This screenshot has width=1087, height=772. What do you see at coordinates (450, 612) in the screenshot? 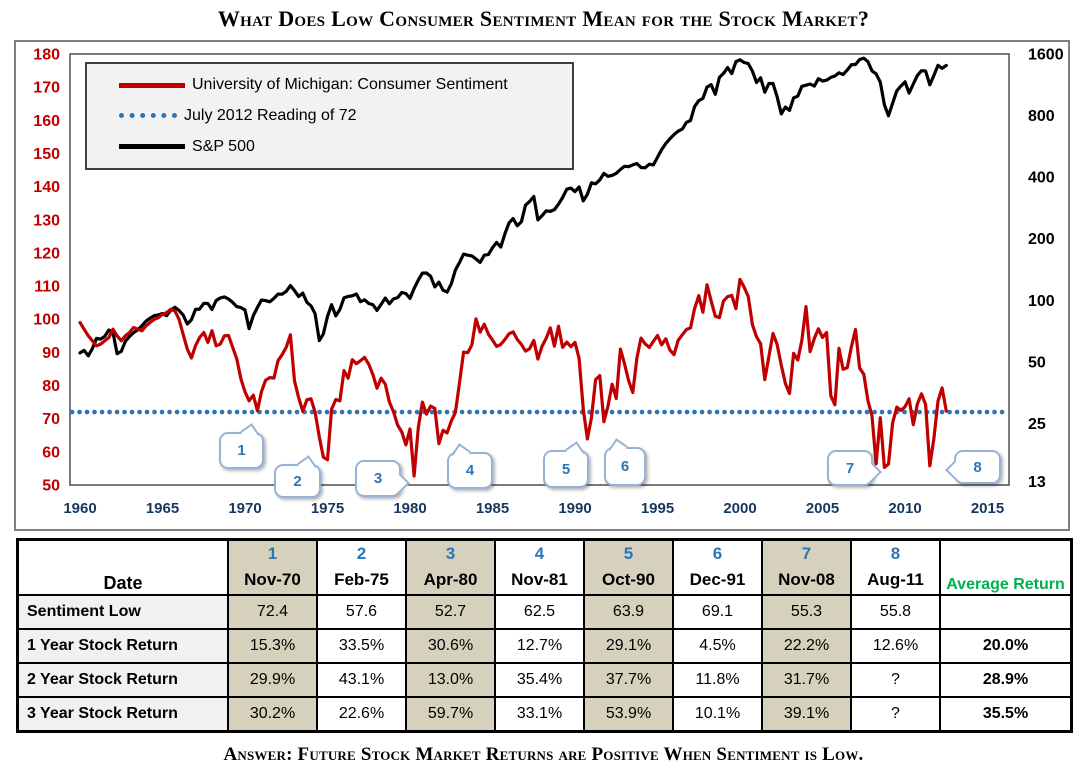
I see `table-cell: 52.7` at bounding box center [450, 612].